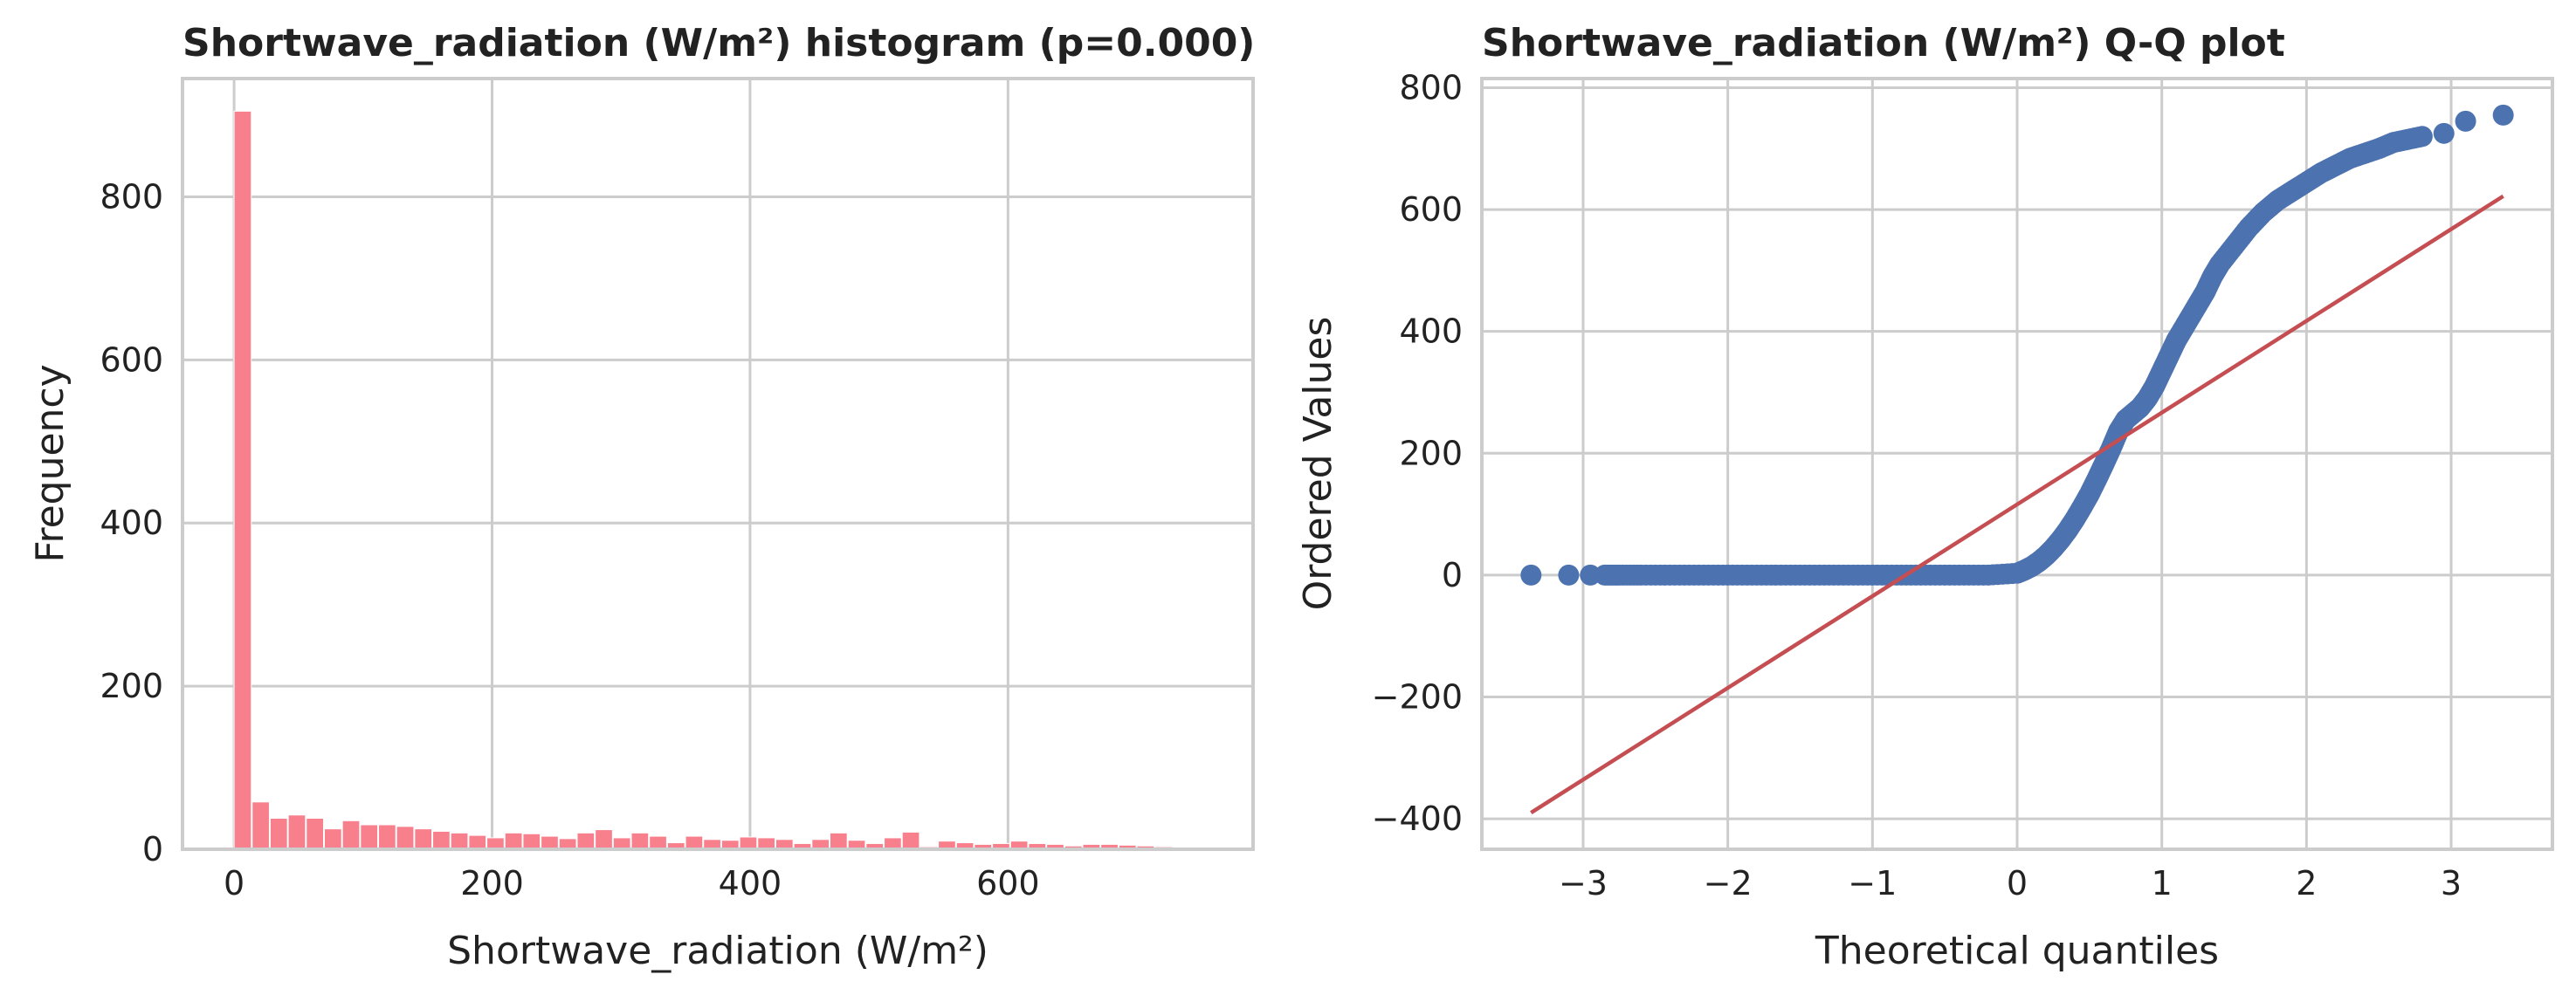 This screenshot has height=1002, width=2576. What do you see at coordinates (717, 951) in the screenshot?
I see `histogram-x-axis-label: Shortwave_radiation (W/m²)` at bounding box center [717, 951].